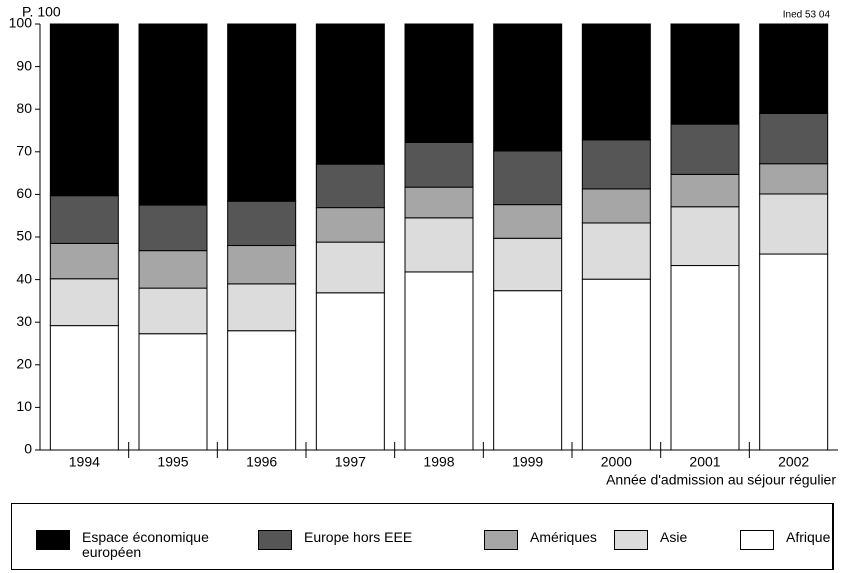 This screenshot has width=841, height=573. I want to click on x-tick-label: 1995, so click(172, 462).